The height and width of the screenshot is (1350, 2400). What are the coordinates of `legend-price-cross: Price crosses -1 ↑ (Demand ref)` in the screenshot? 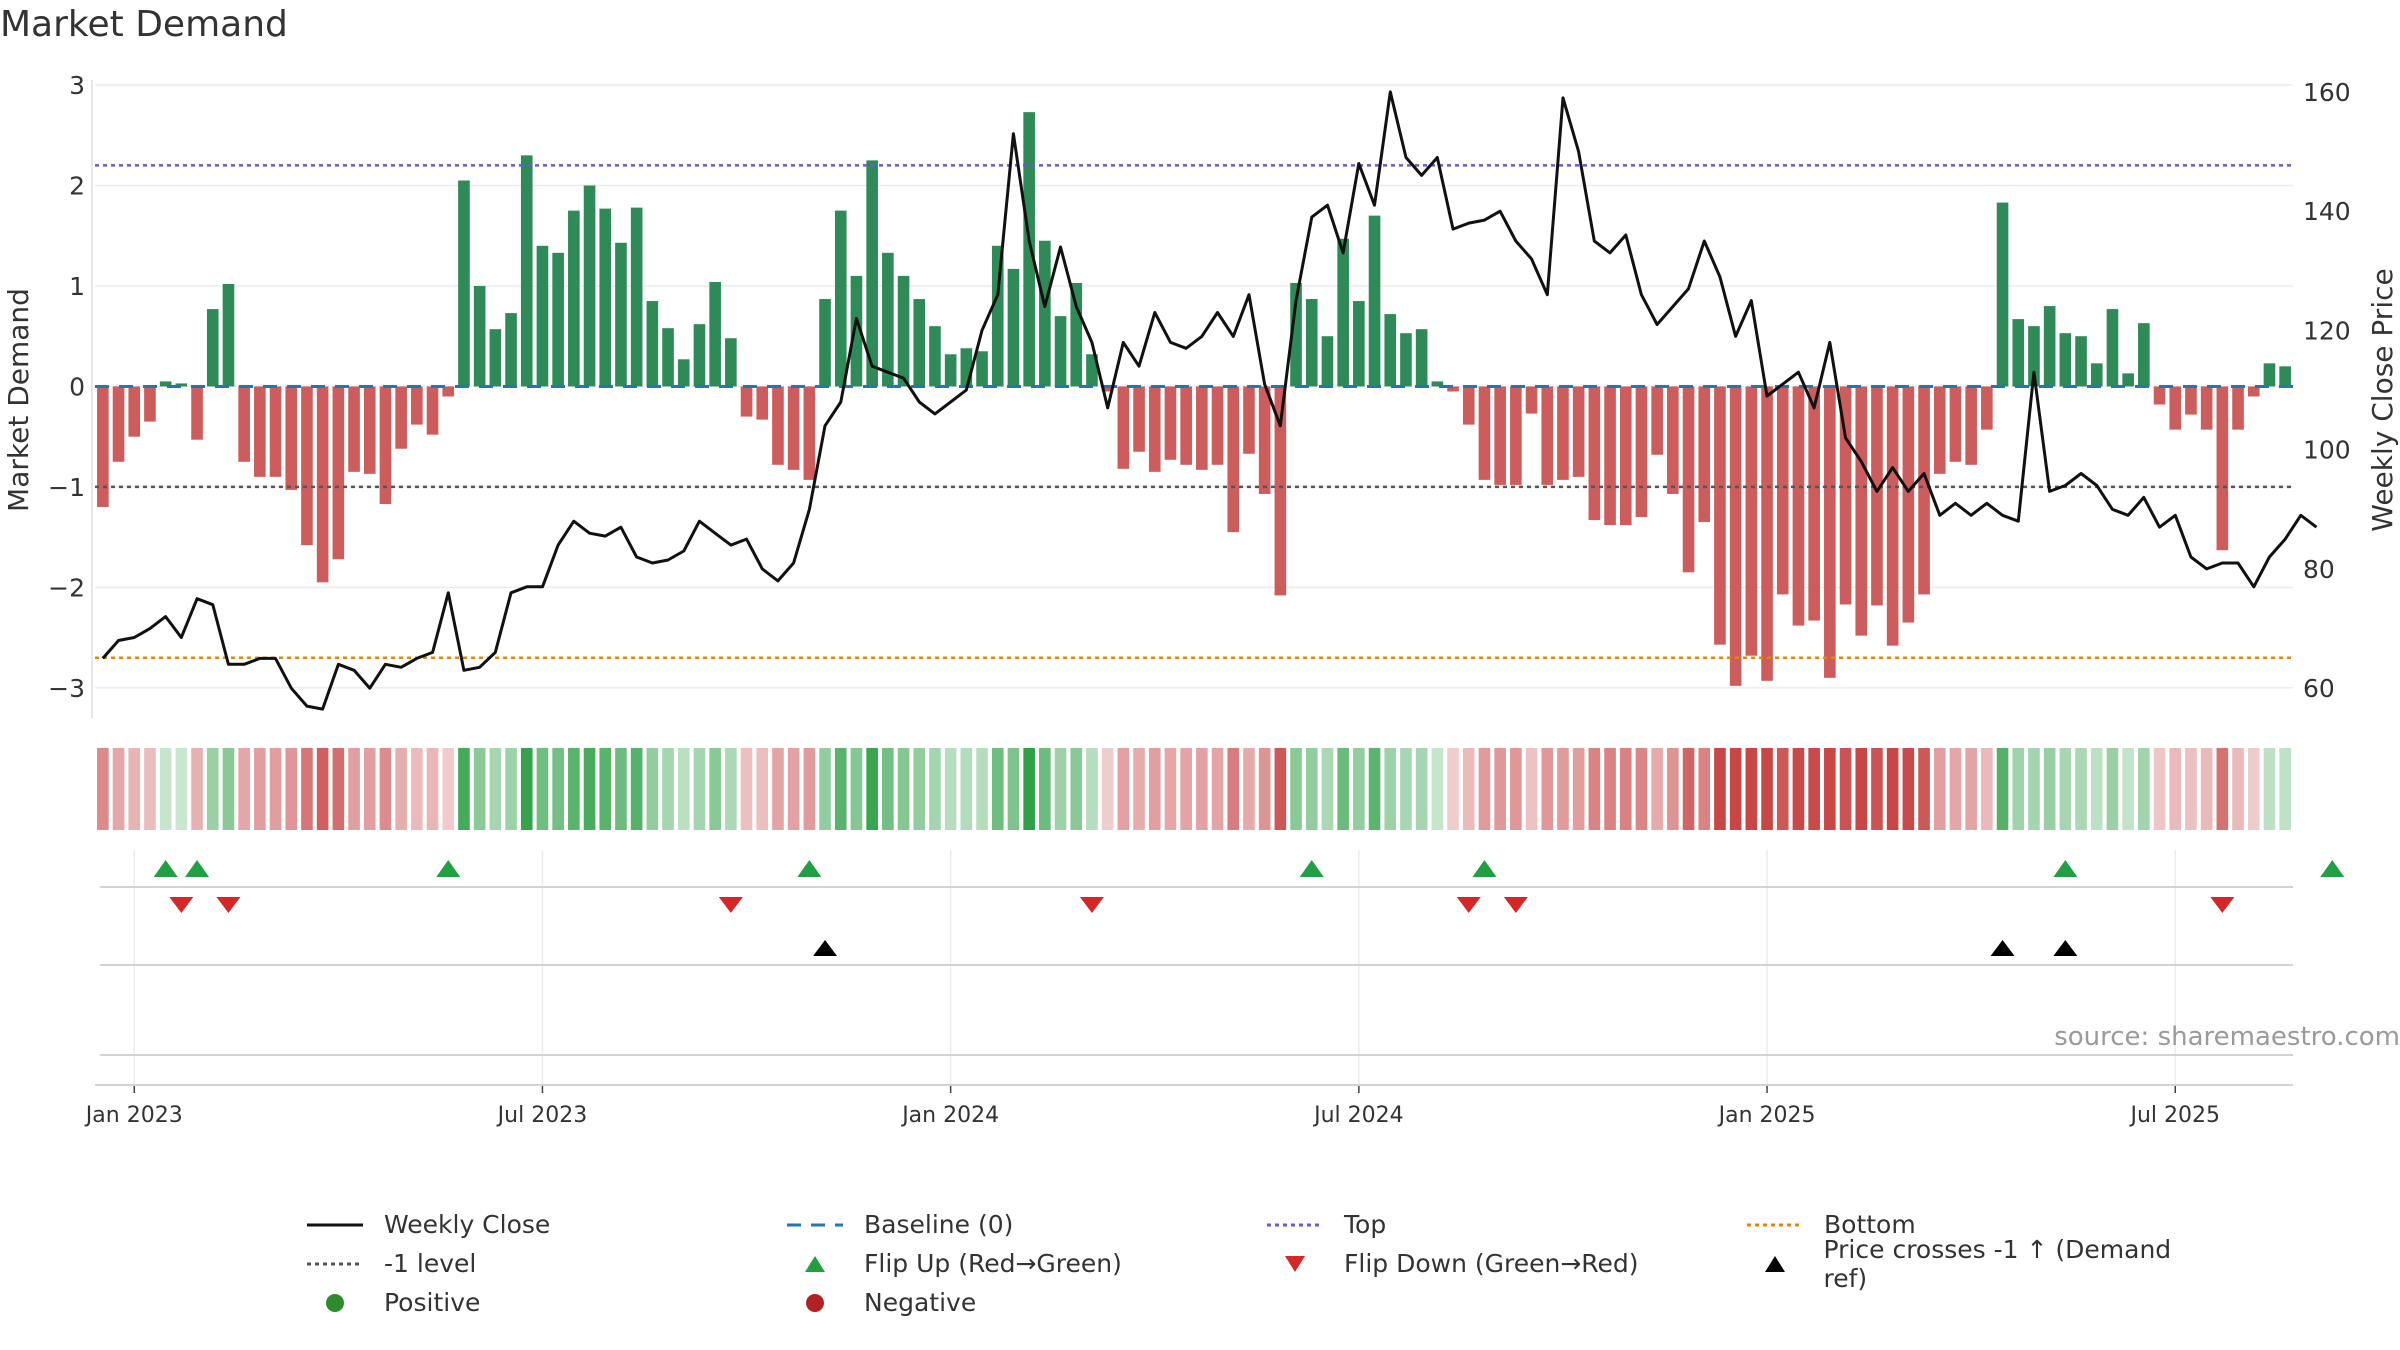 It's located at (1980, 1264).